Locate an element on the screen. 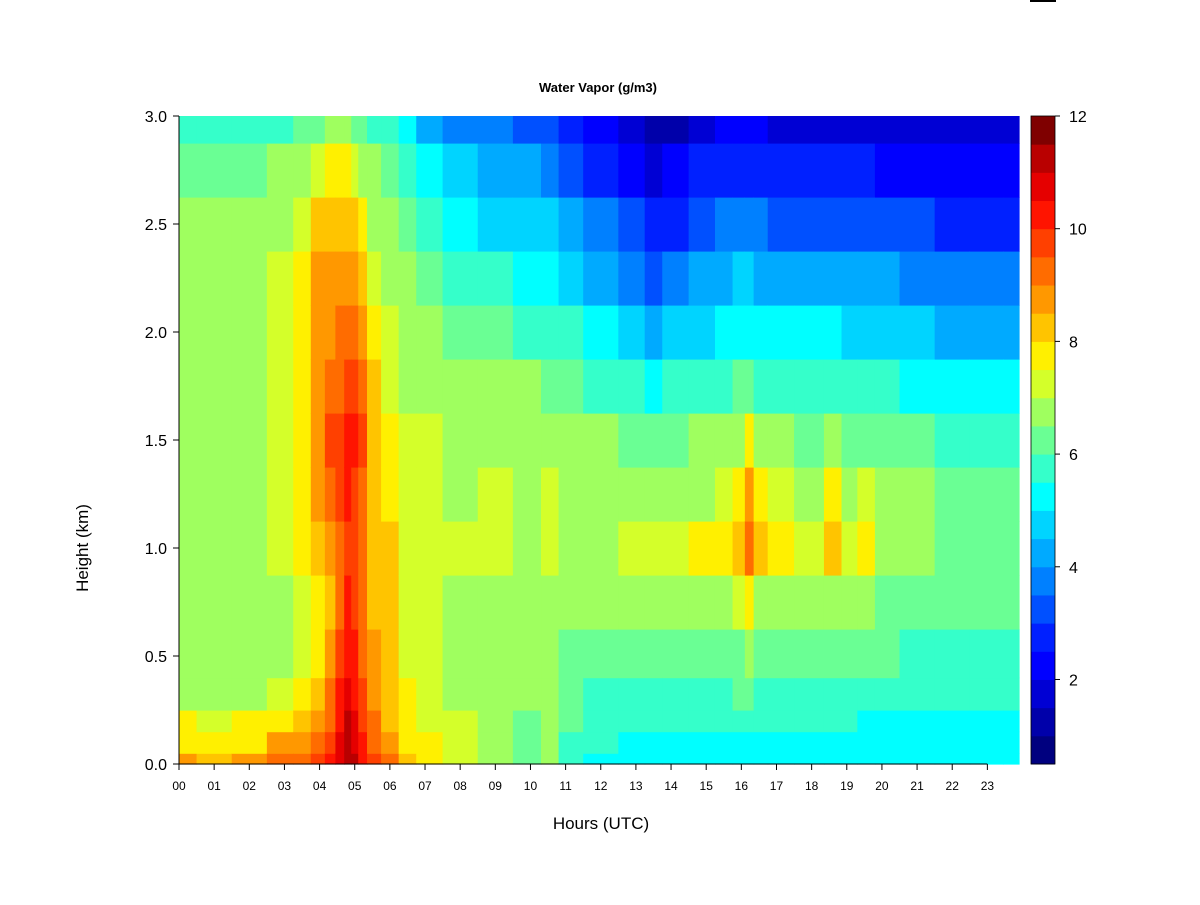 The width and height of the screenshot is (1200, 905). x-tick-label: 12 is located at coordinates (601, 786).